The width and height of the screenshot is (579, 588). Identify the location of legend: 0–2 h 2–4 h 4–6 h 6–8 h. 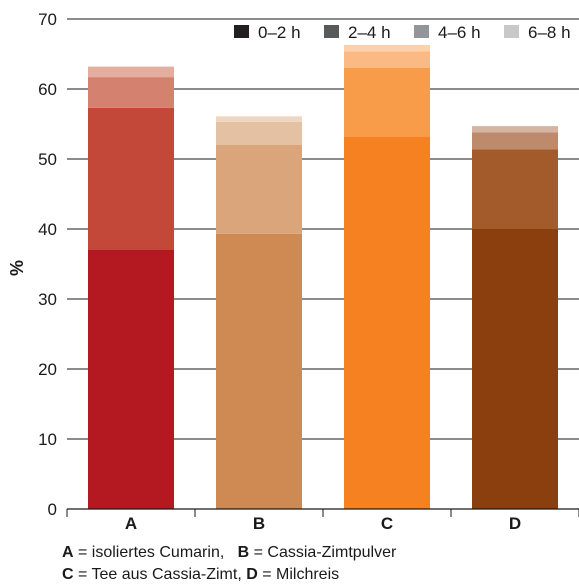
(403, 31).